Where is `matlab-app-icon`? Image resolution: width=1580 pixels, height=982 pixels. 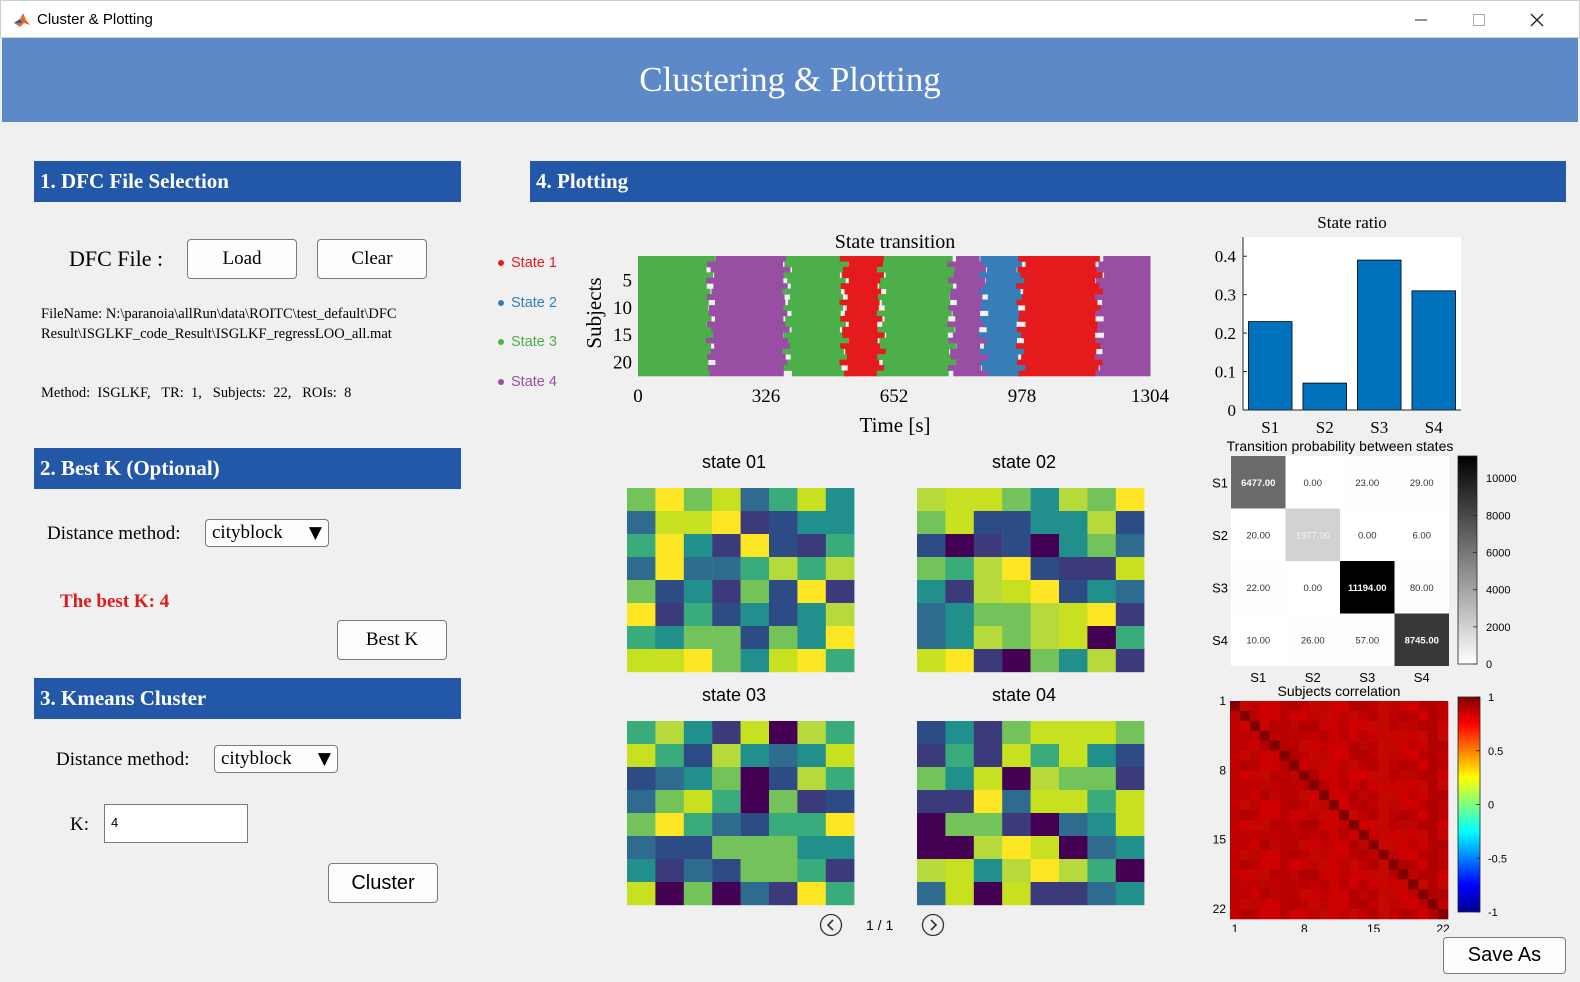
matlab-app-icon is located at coordinates (22, 20).